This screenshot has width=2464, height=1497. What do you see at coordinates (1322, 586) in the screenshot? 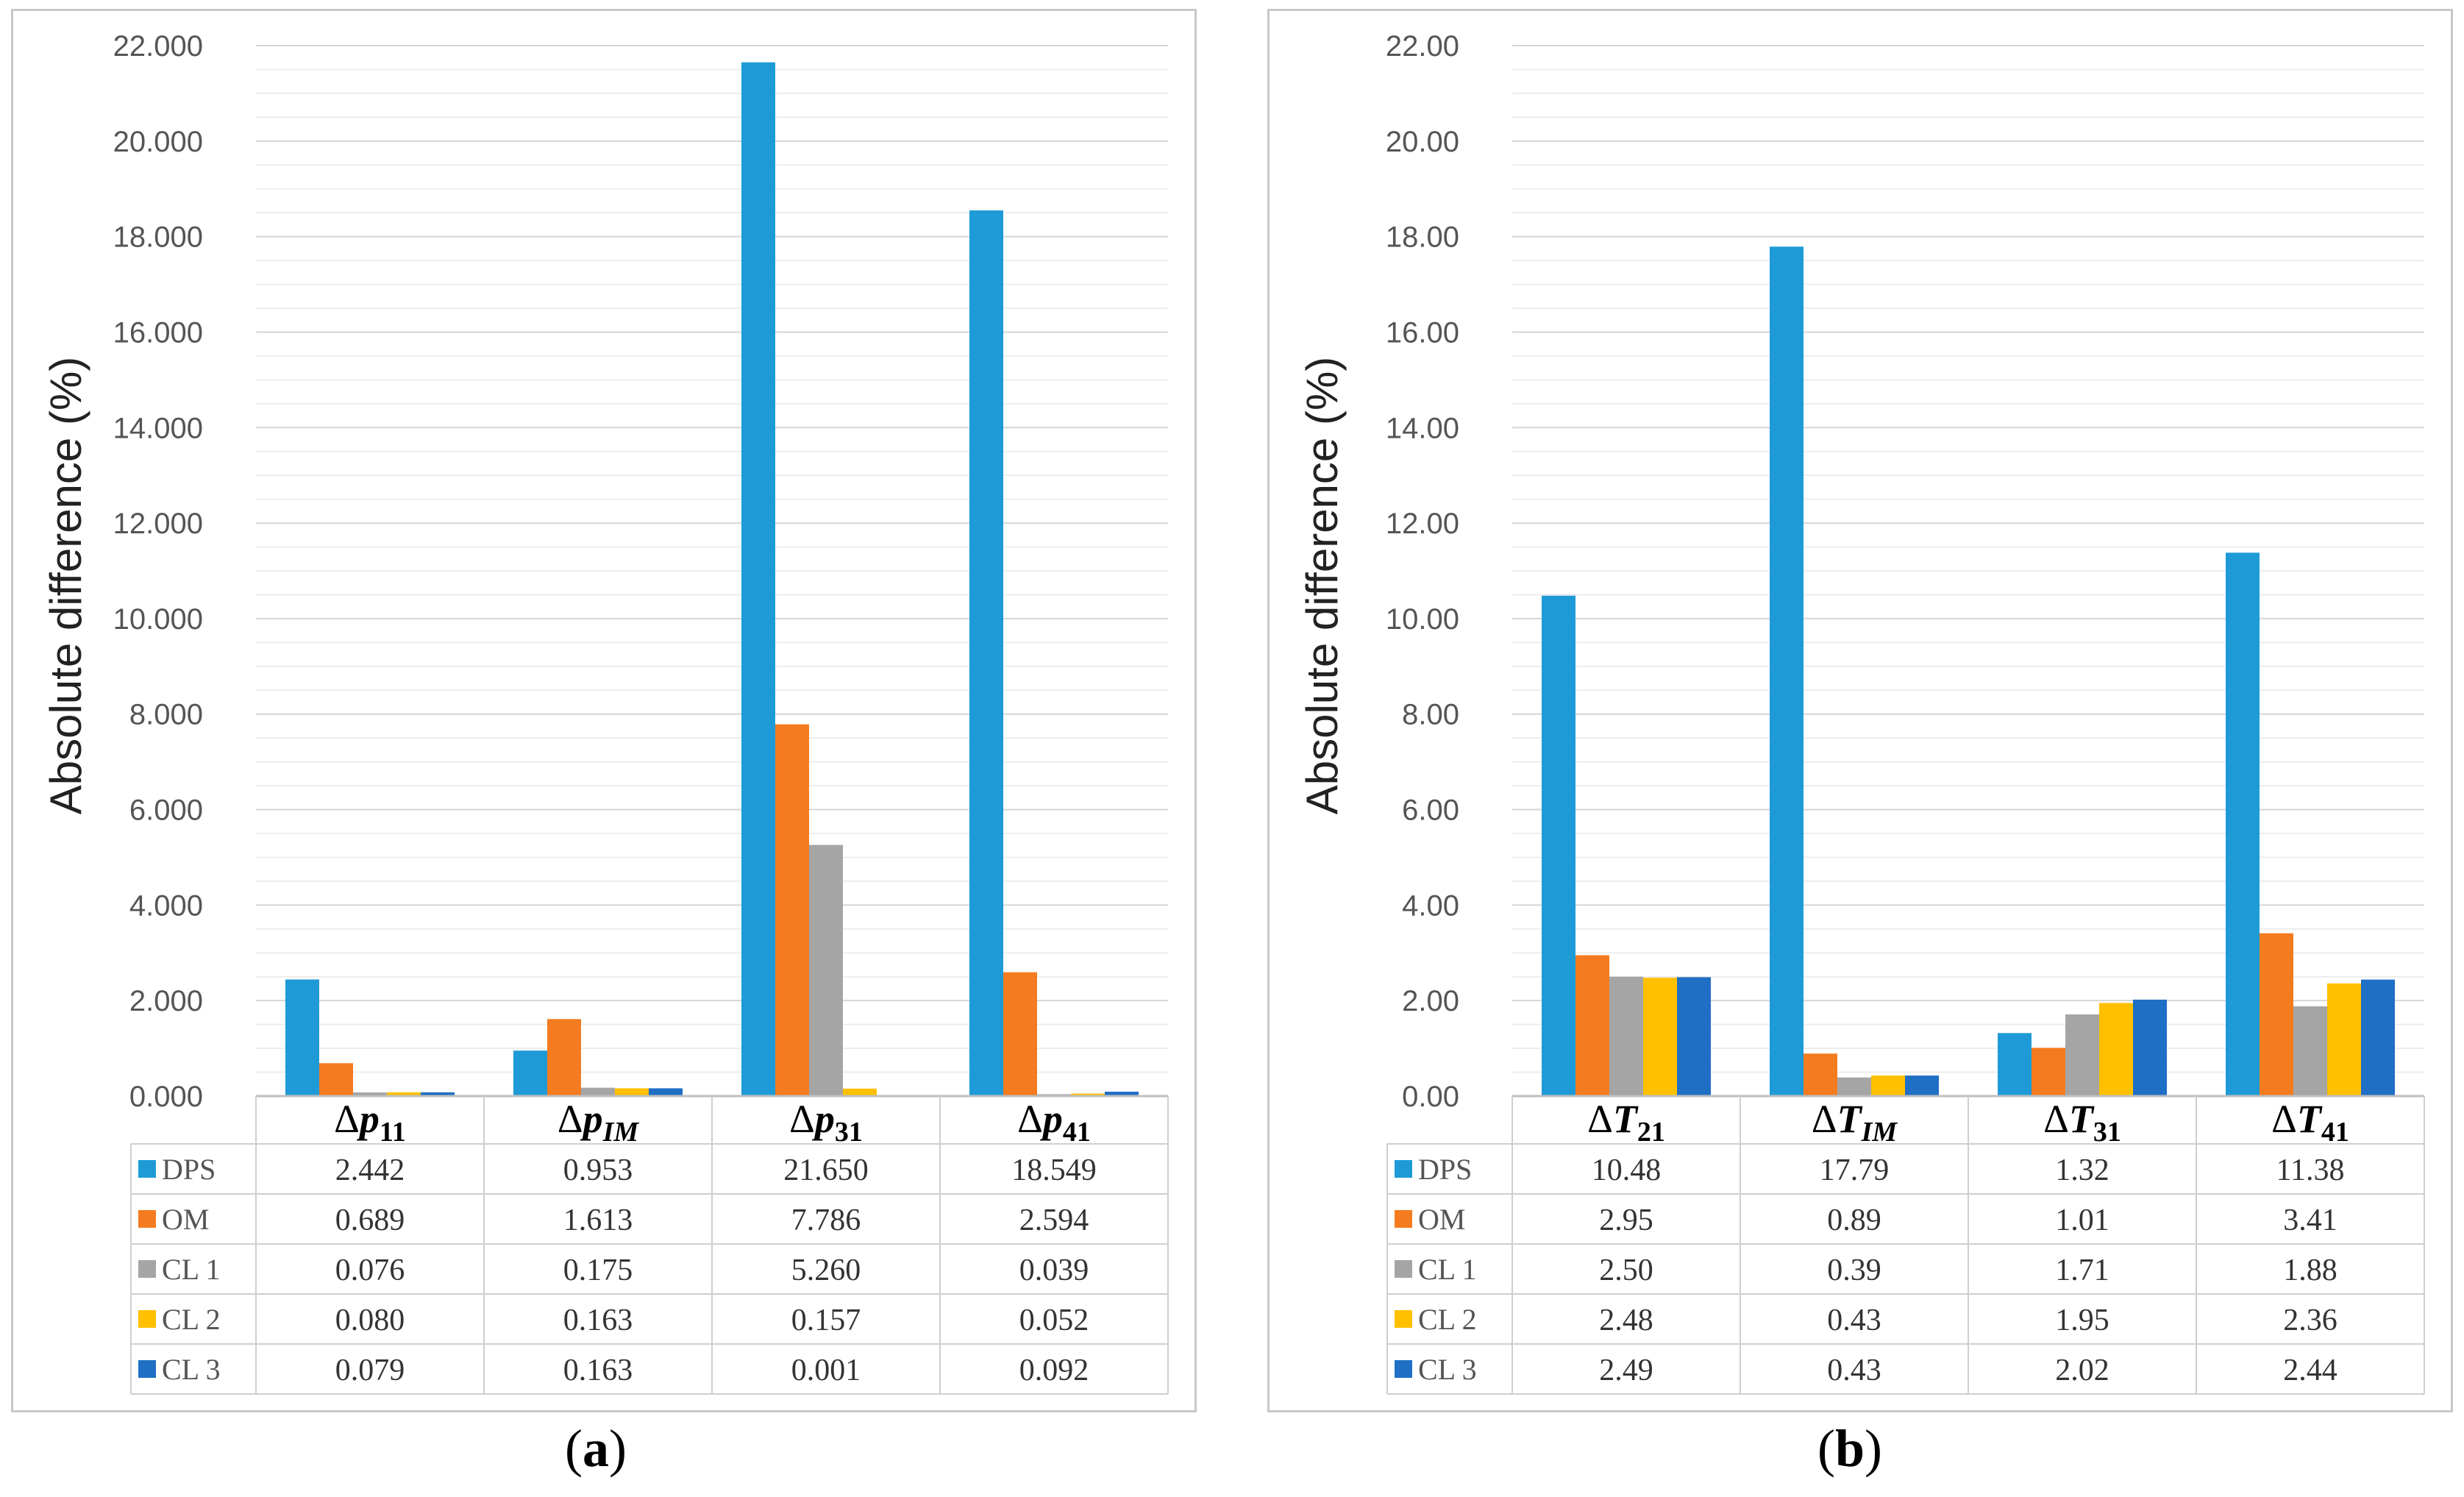
I see `chart-b-ylabel: Absolute difference (%)` at bounding box center [1322, 586].